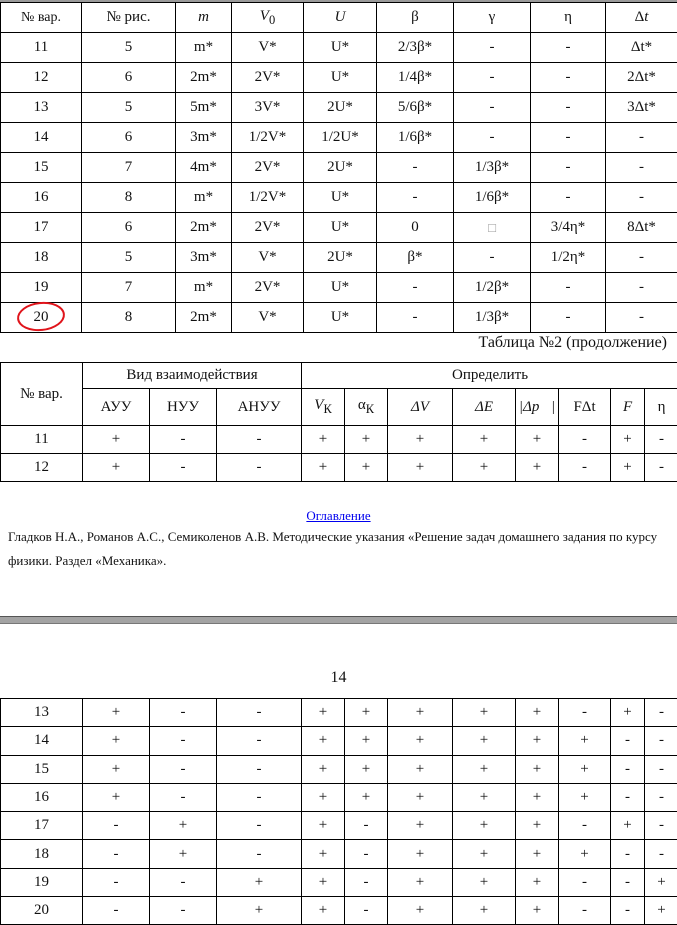 This screenshot has width=677, height=925. What do you see at coordinates (484, 407) in the screenshot?
I see `de-label: ΔE` at bounding box center [484, 407].